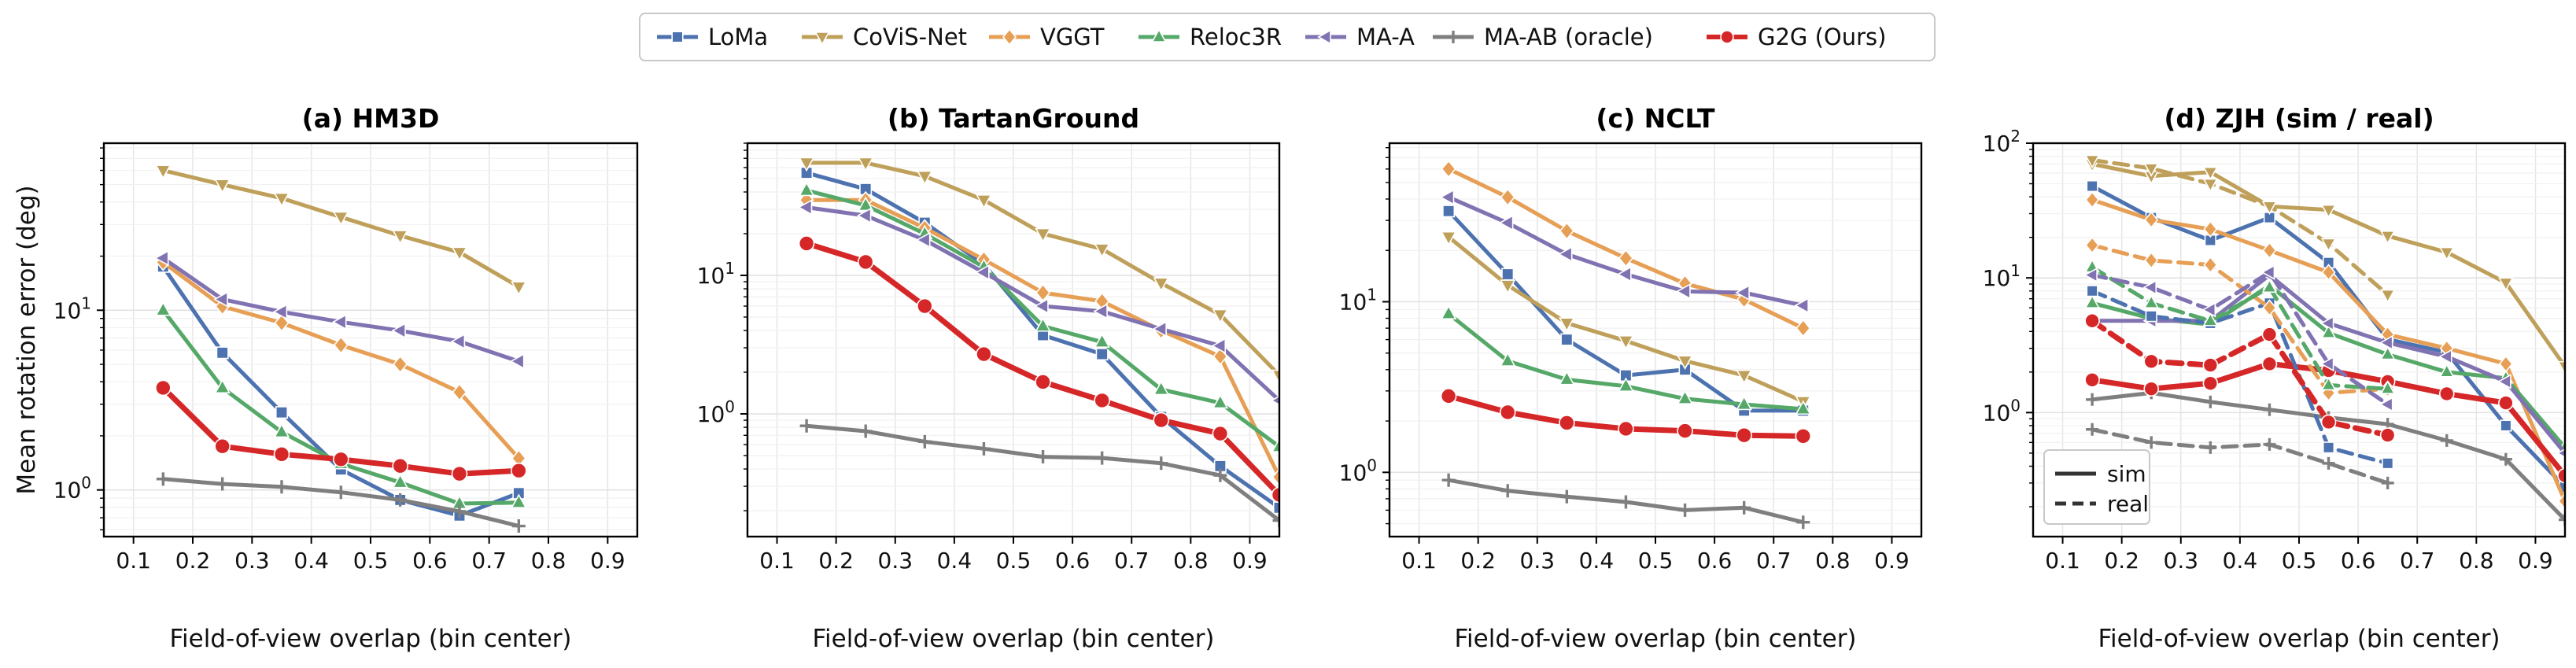  What do you see at coordinates (822, 38) in the screenshot?
I see `covis-net-legend-marker` at bounding box center [822, 38].